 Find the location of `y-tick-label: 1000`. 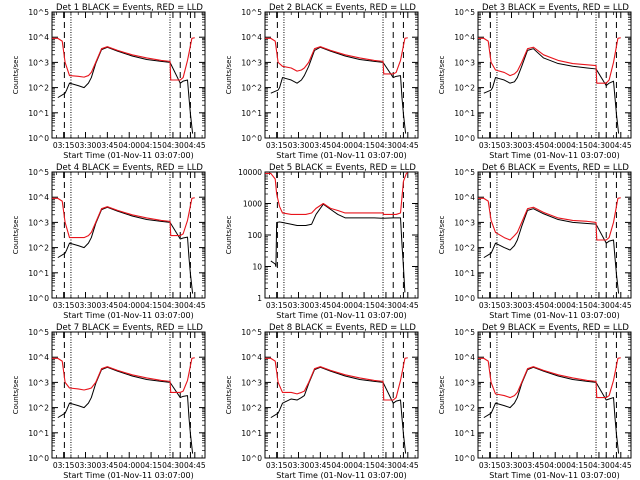

y-tick-label: 1000 is located at coordinates (252, 204).